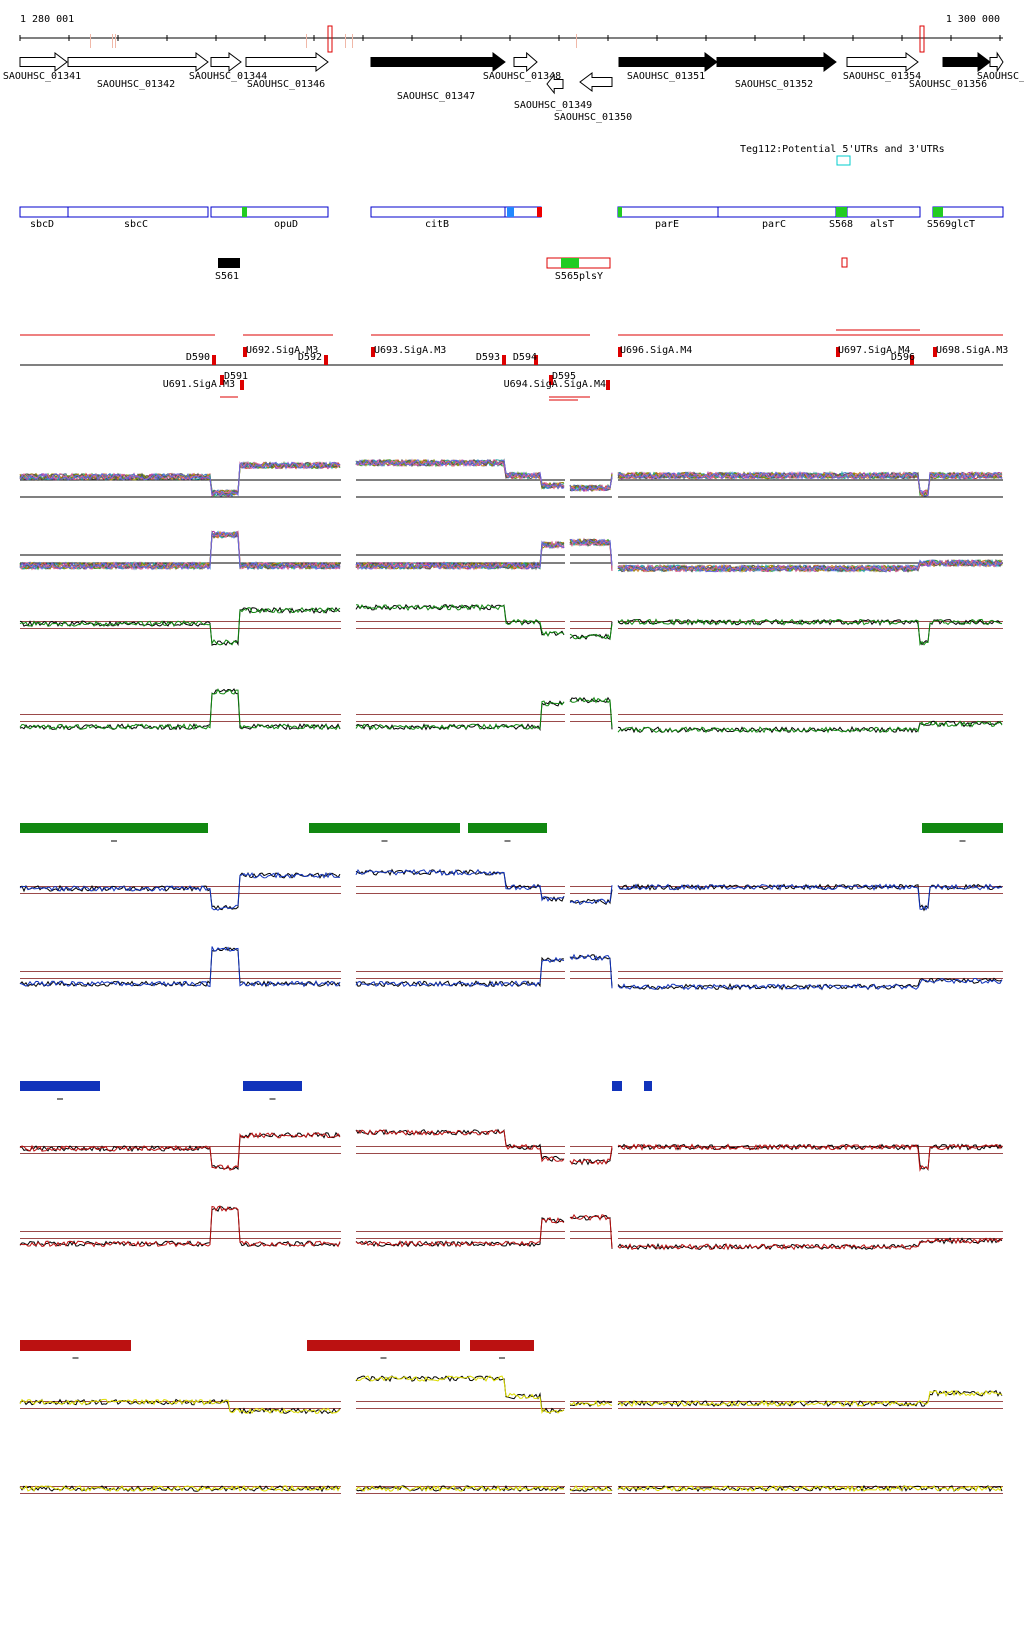 The width and height of the screenshot is (1024, 1640). Describe the element at coordinates (198, 357) in the screenshot. I see `tss-label: D590` at that location.